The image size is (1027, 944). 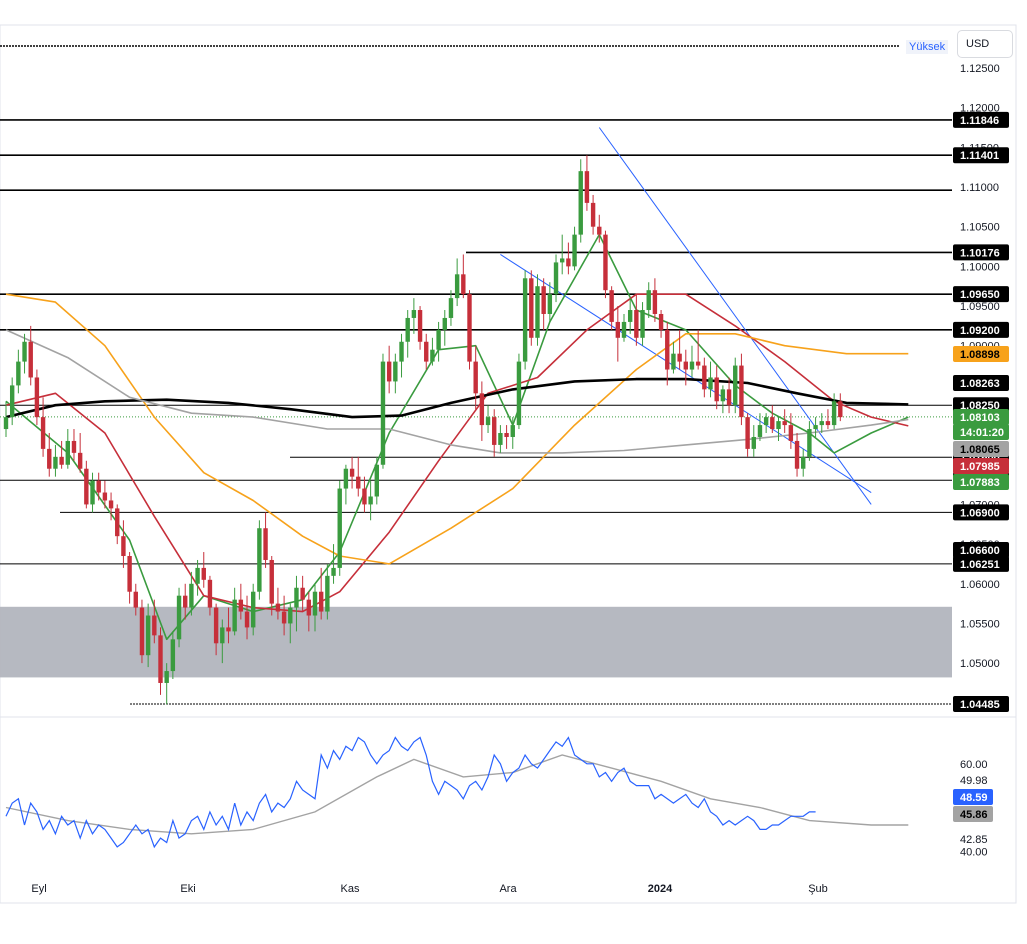 What do you see at coordinates (735, 316) in the screenshot?
I see `trendline` at bounding box center [735, 316].